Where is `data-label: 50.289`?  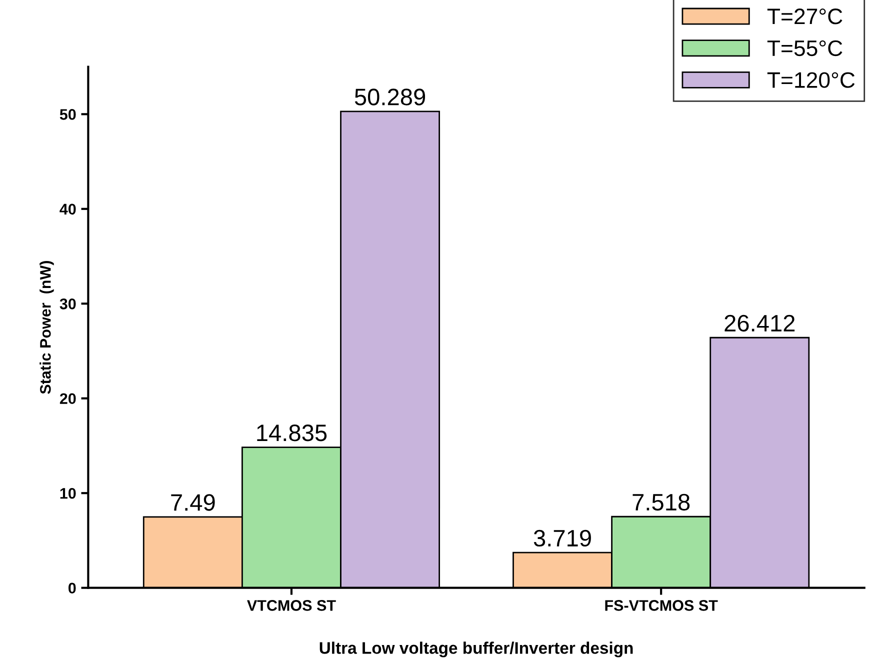 data-label: 50.289 is located at coordinates (390, 97).